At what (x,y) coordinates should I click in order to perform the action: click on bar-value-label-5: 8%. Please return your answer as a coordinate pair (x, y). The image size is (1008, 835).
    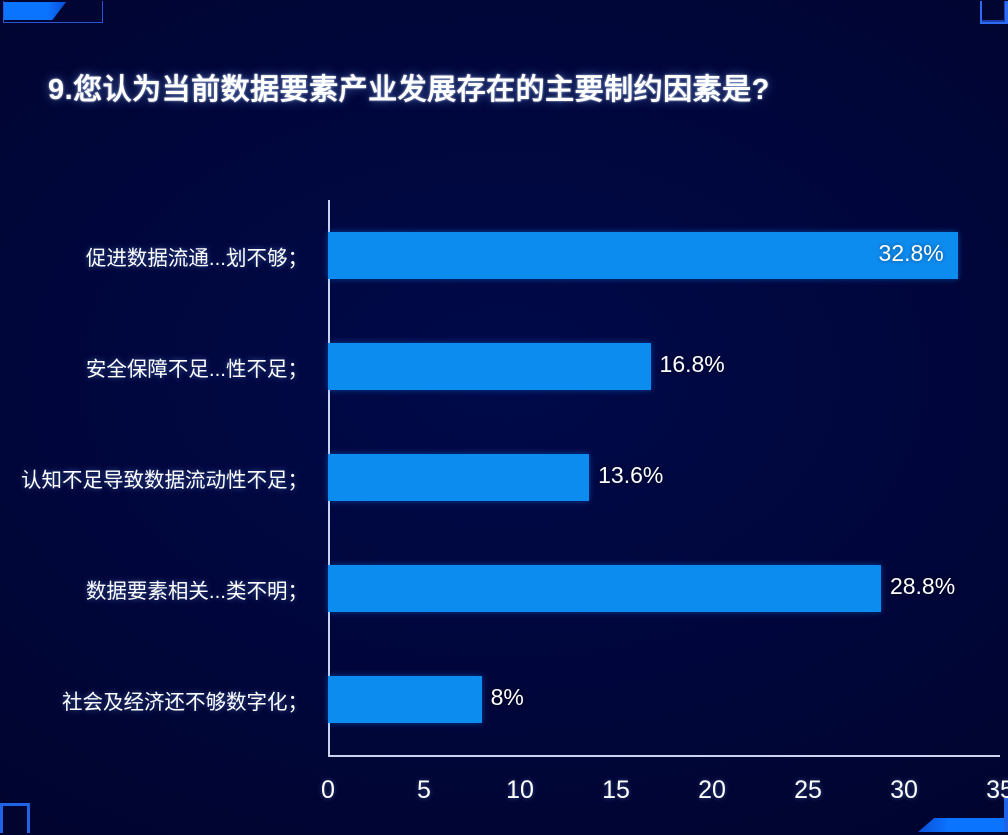
    Looking at the image, I should click on (507, 697).